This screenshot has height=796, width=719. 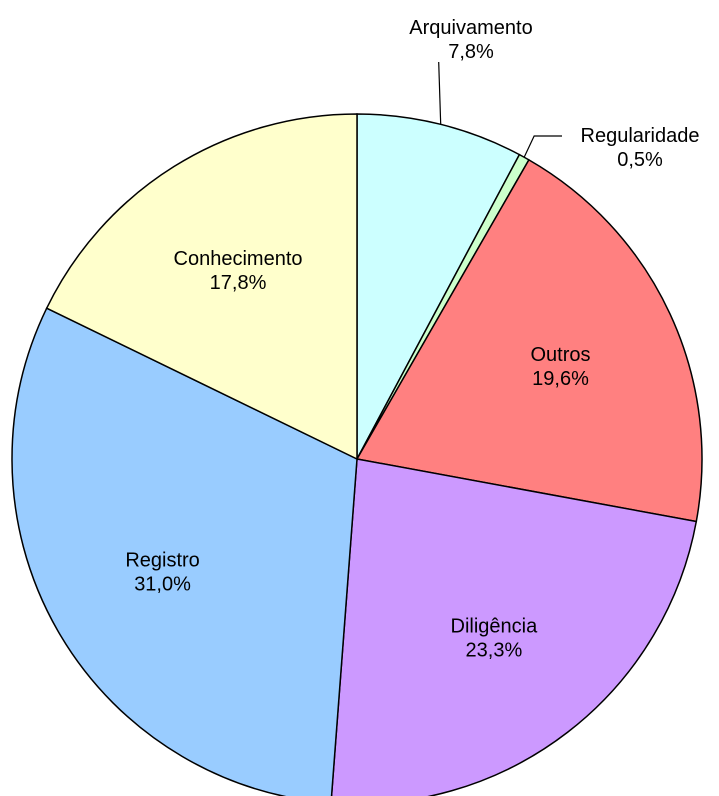 I want to click on slice-name: Arquivamento, so click(x=470, y=28).